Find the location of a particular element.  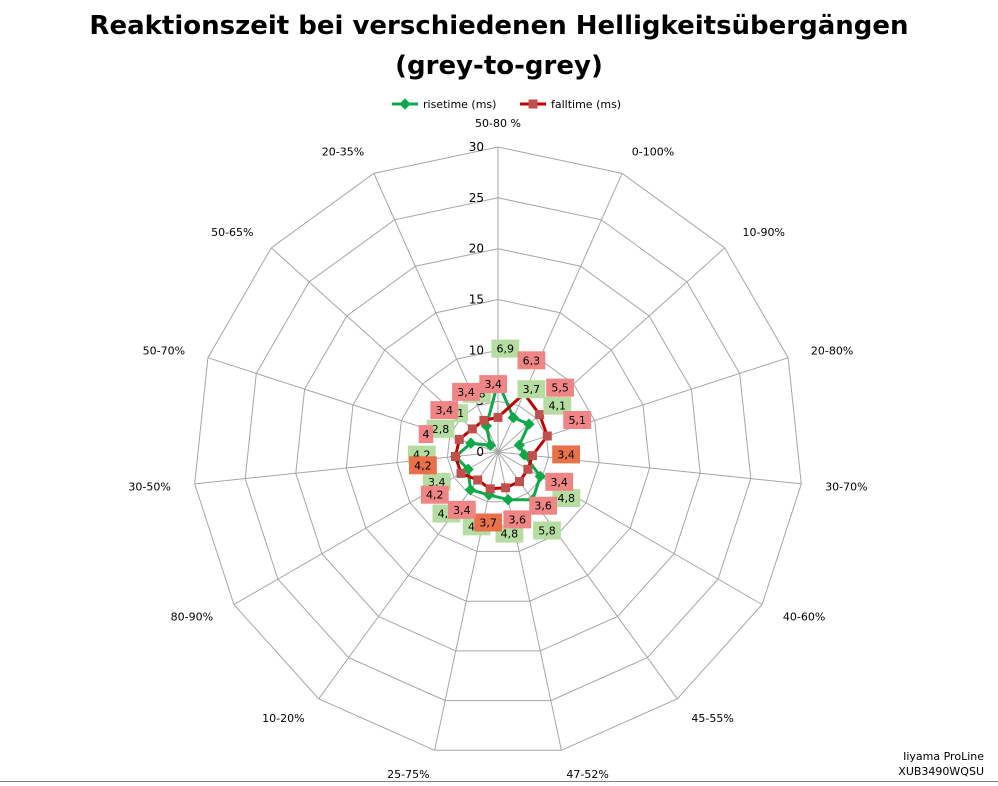

legend-risetime-marker is located at coordinates (405, 104).